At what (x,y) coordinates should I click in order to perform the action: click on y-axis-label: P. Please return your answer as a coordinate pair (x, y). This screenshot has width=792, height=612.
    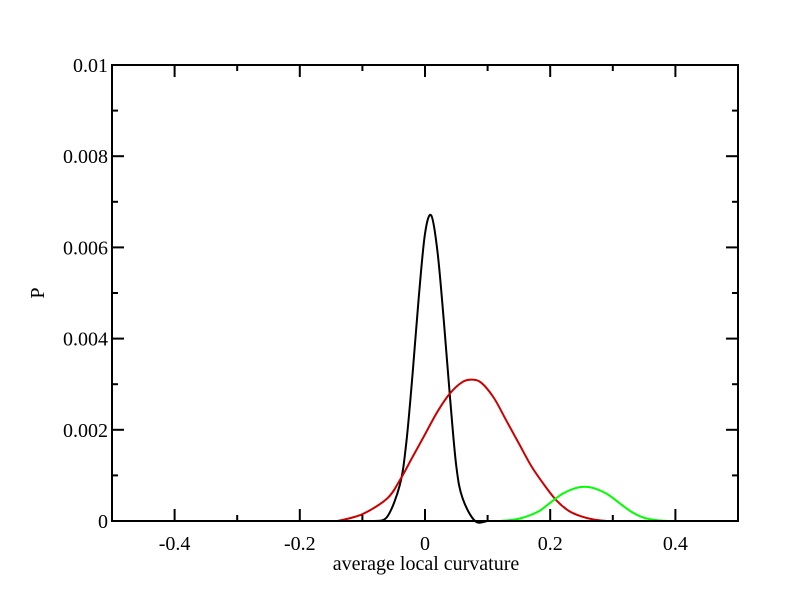
    Looking at the image, I should click on (38, 292).